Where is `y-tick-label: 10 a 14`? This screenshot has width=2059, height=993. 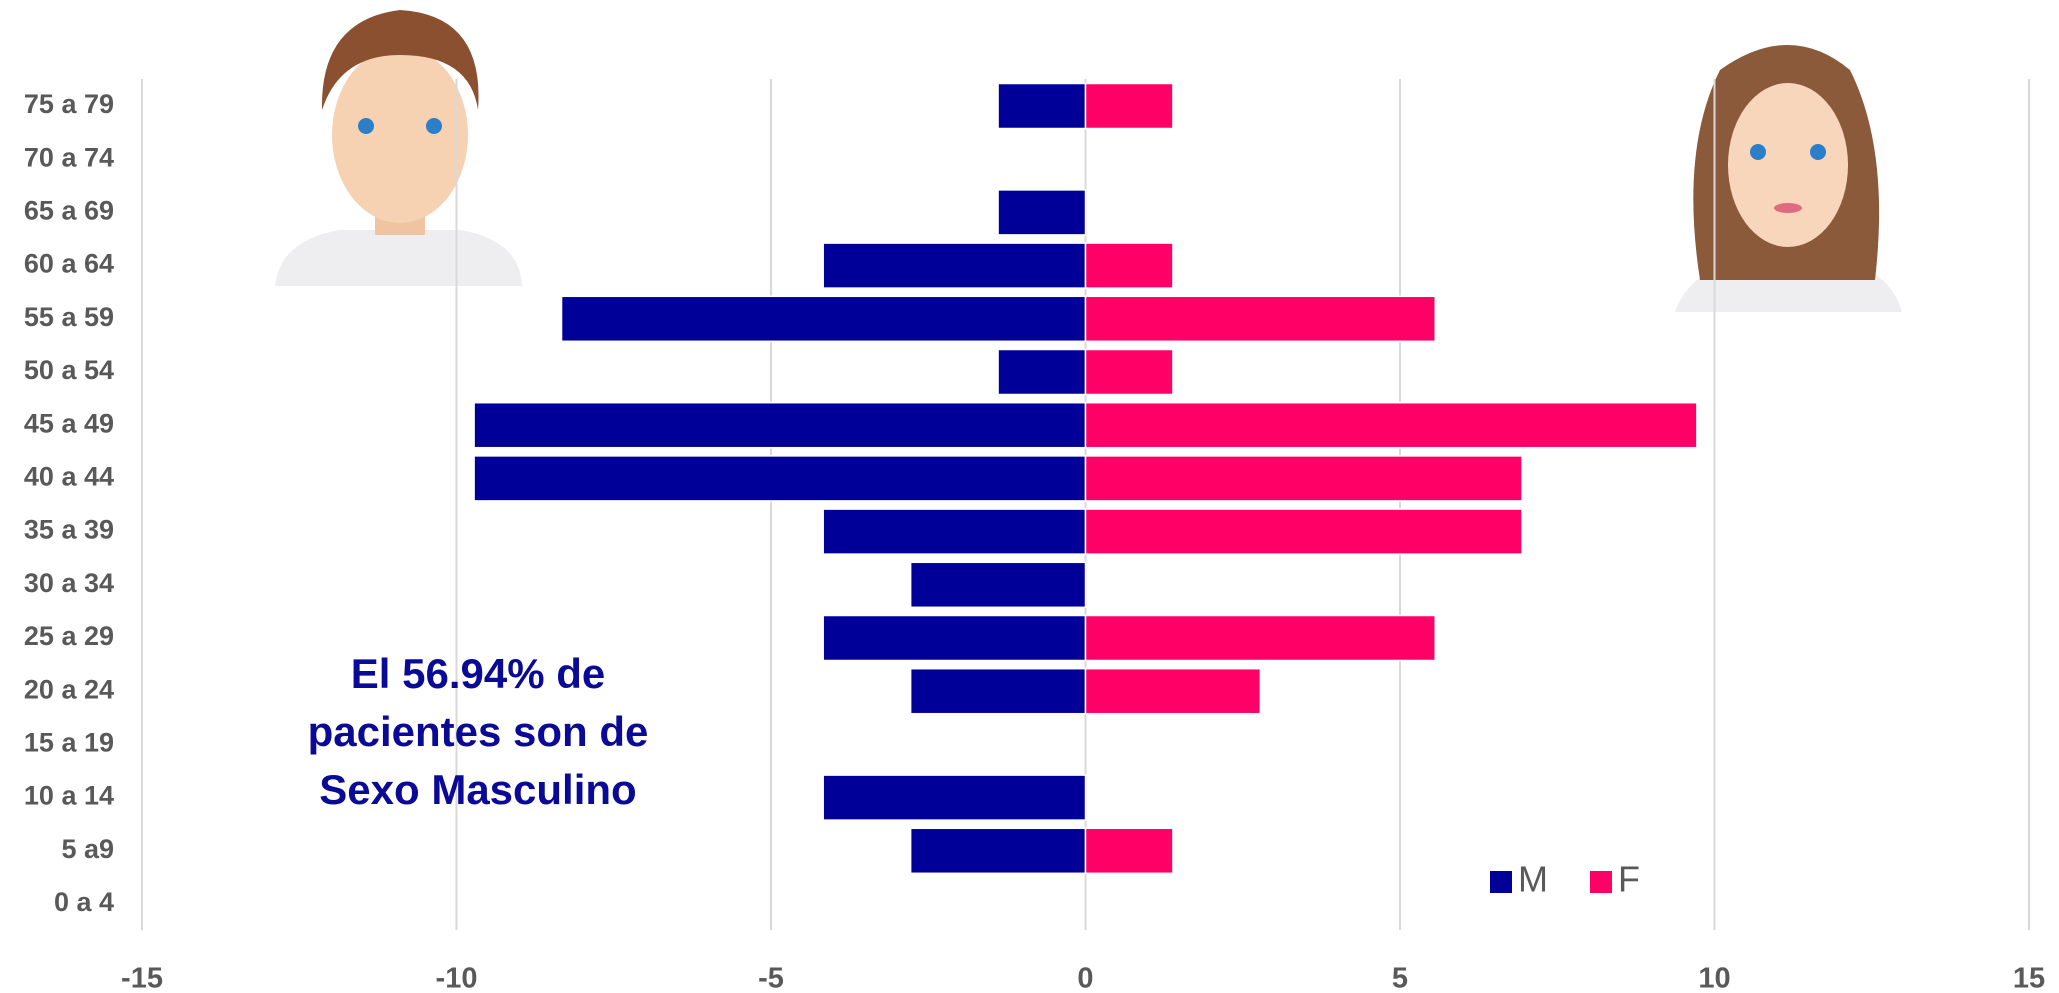 y-tick-label: 10 a 14 is located at coordinates (69, 796).